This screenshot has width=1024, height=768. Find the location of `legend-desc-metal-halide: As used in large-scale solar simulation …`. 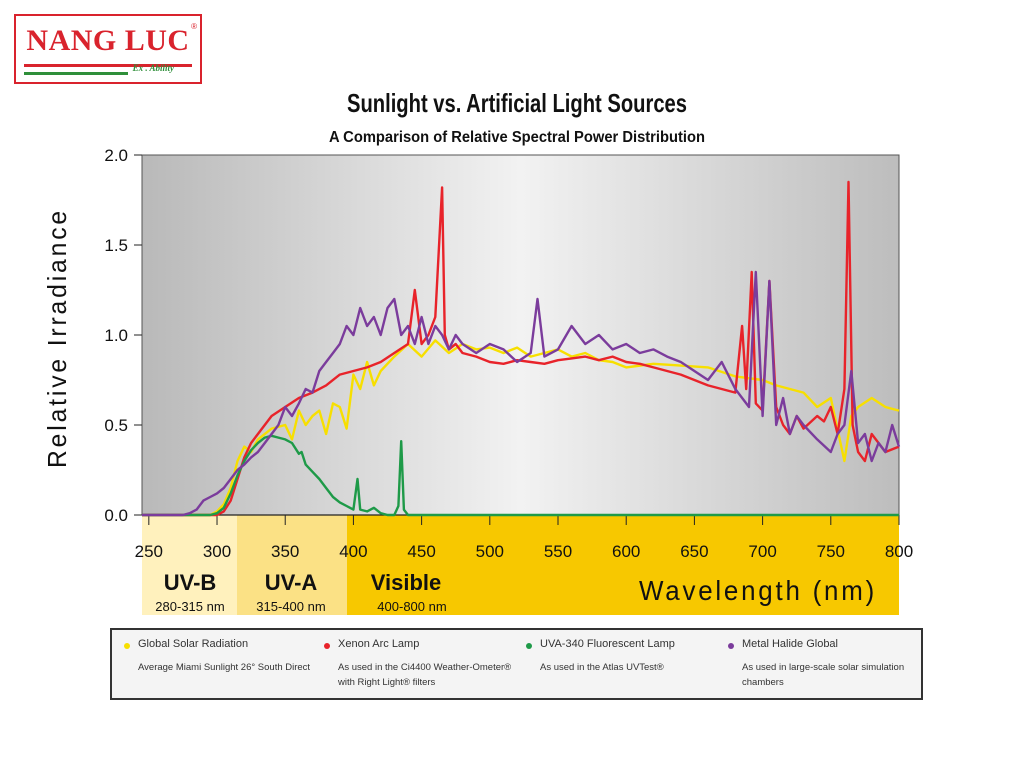

legend-desc-metal-halide: As used in large-scale solar simulation … is located at coordinates (823, 675).